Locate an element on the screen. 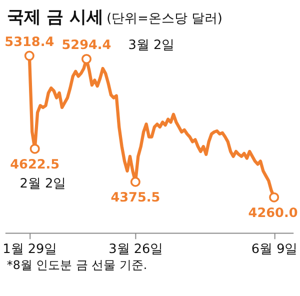 The height and width of the screenshot is (296, 300). x-tick-label: 6월 9일 is located at coordinates (274, 249).